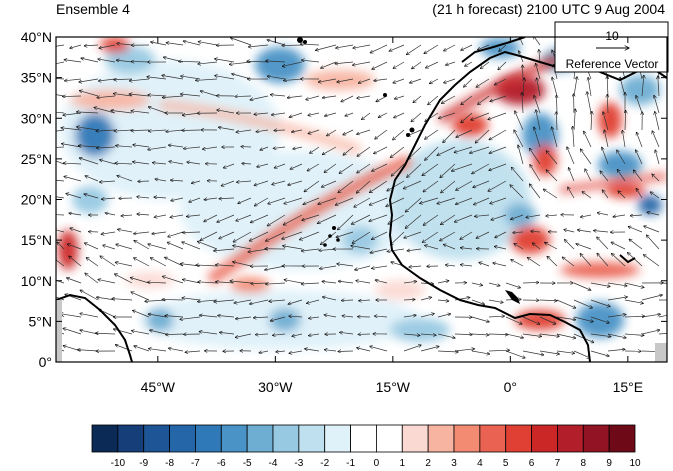 Image resolution: width=673 pixels, height=471 pixels. I want to click on ensemble-label: Ensemble 4, so click(93, 9).